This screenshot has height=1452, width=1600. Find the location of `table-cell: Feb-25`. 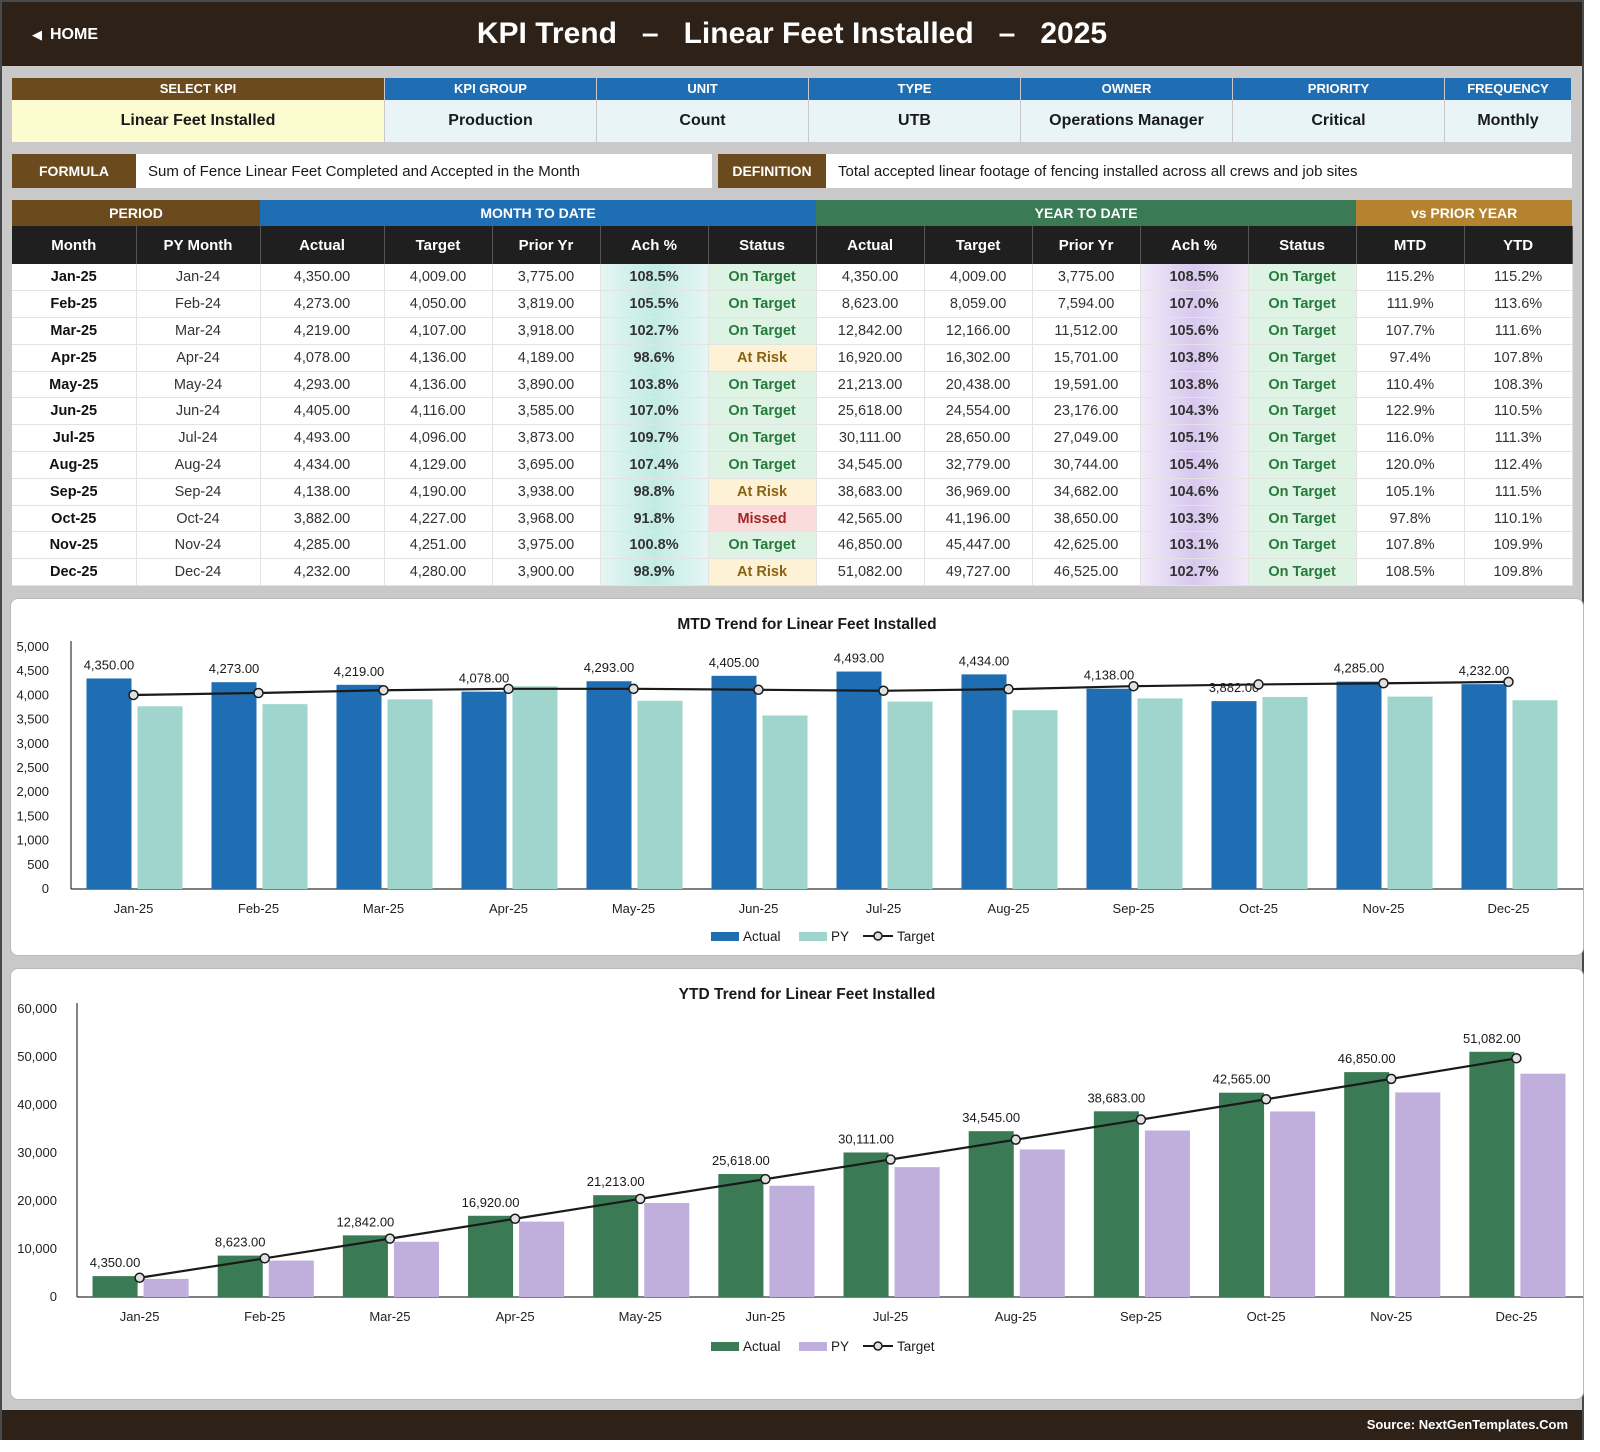

table-cell: Feb-25 is located at coordinates (74, 304).